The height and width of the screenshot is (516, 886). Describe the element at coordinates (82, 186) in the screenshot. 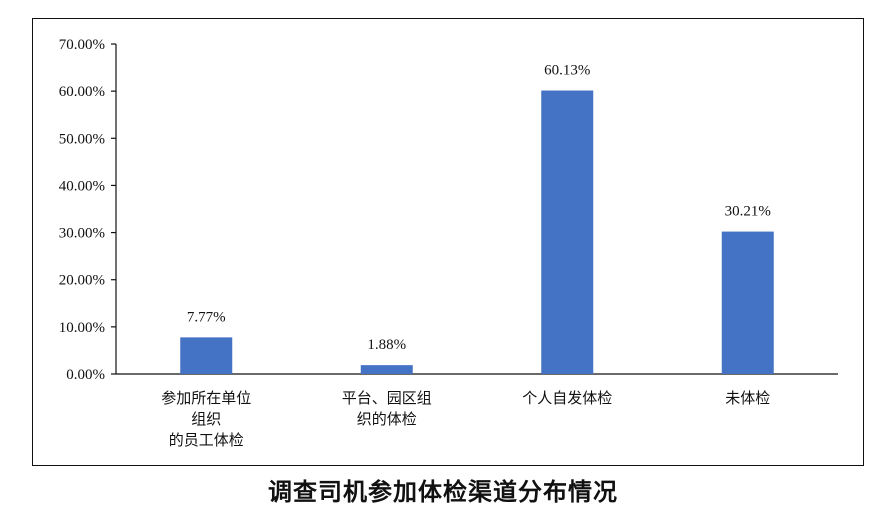

I see `y-tick-label: 40.00%` at that location.